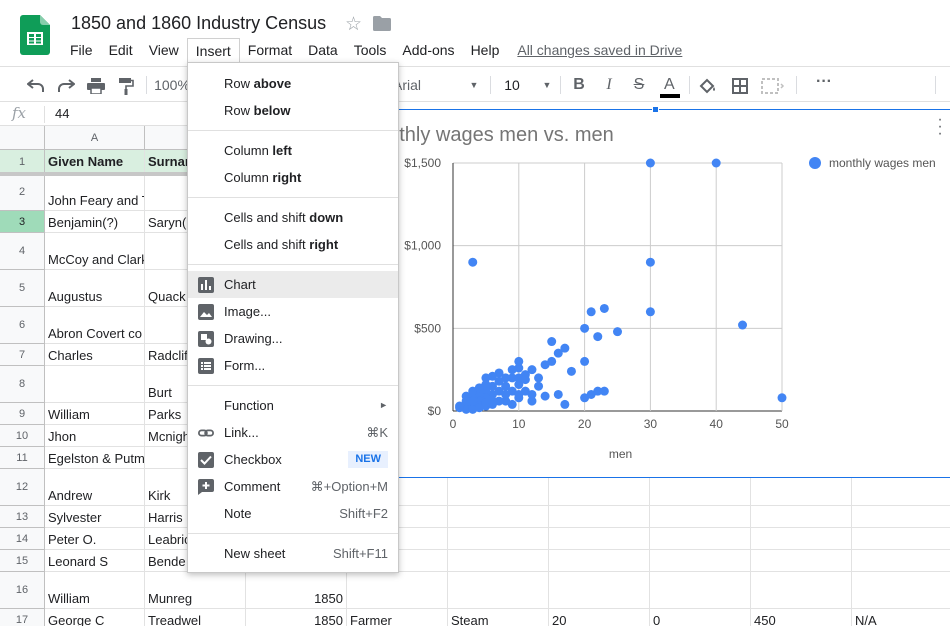 The width and height of the screenshot is (950, 626). What do you see at coordinates (172, 85) in the screenshot?
I see `zoom-select: 100%` at bounding box center [172, 85].